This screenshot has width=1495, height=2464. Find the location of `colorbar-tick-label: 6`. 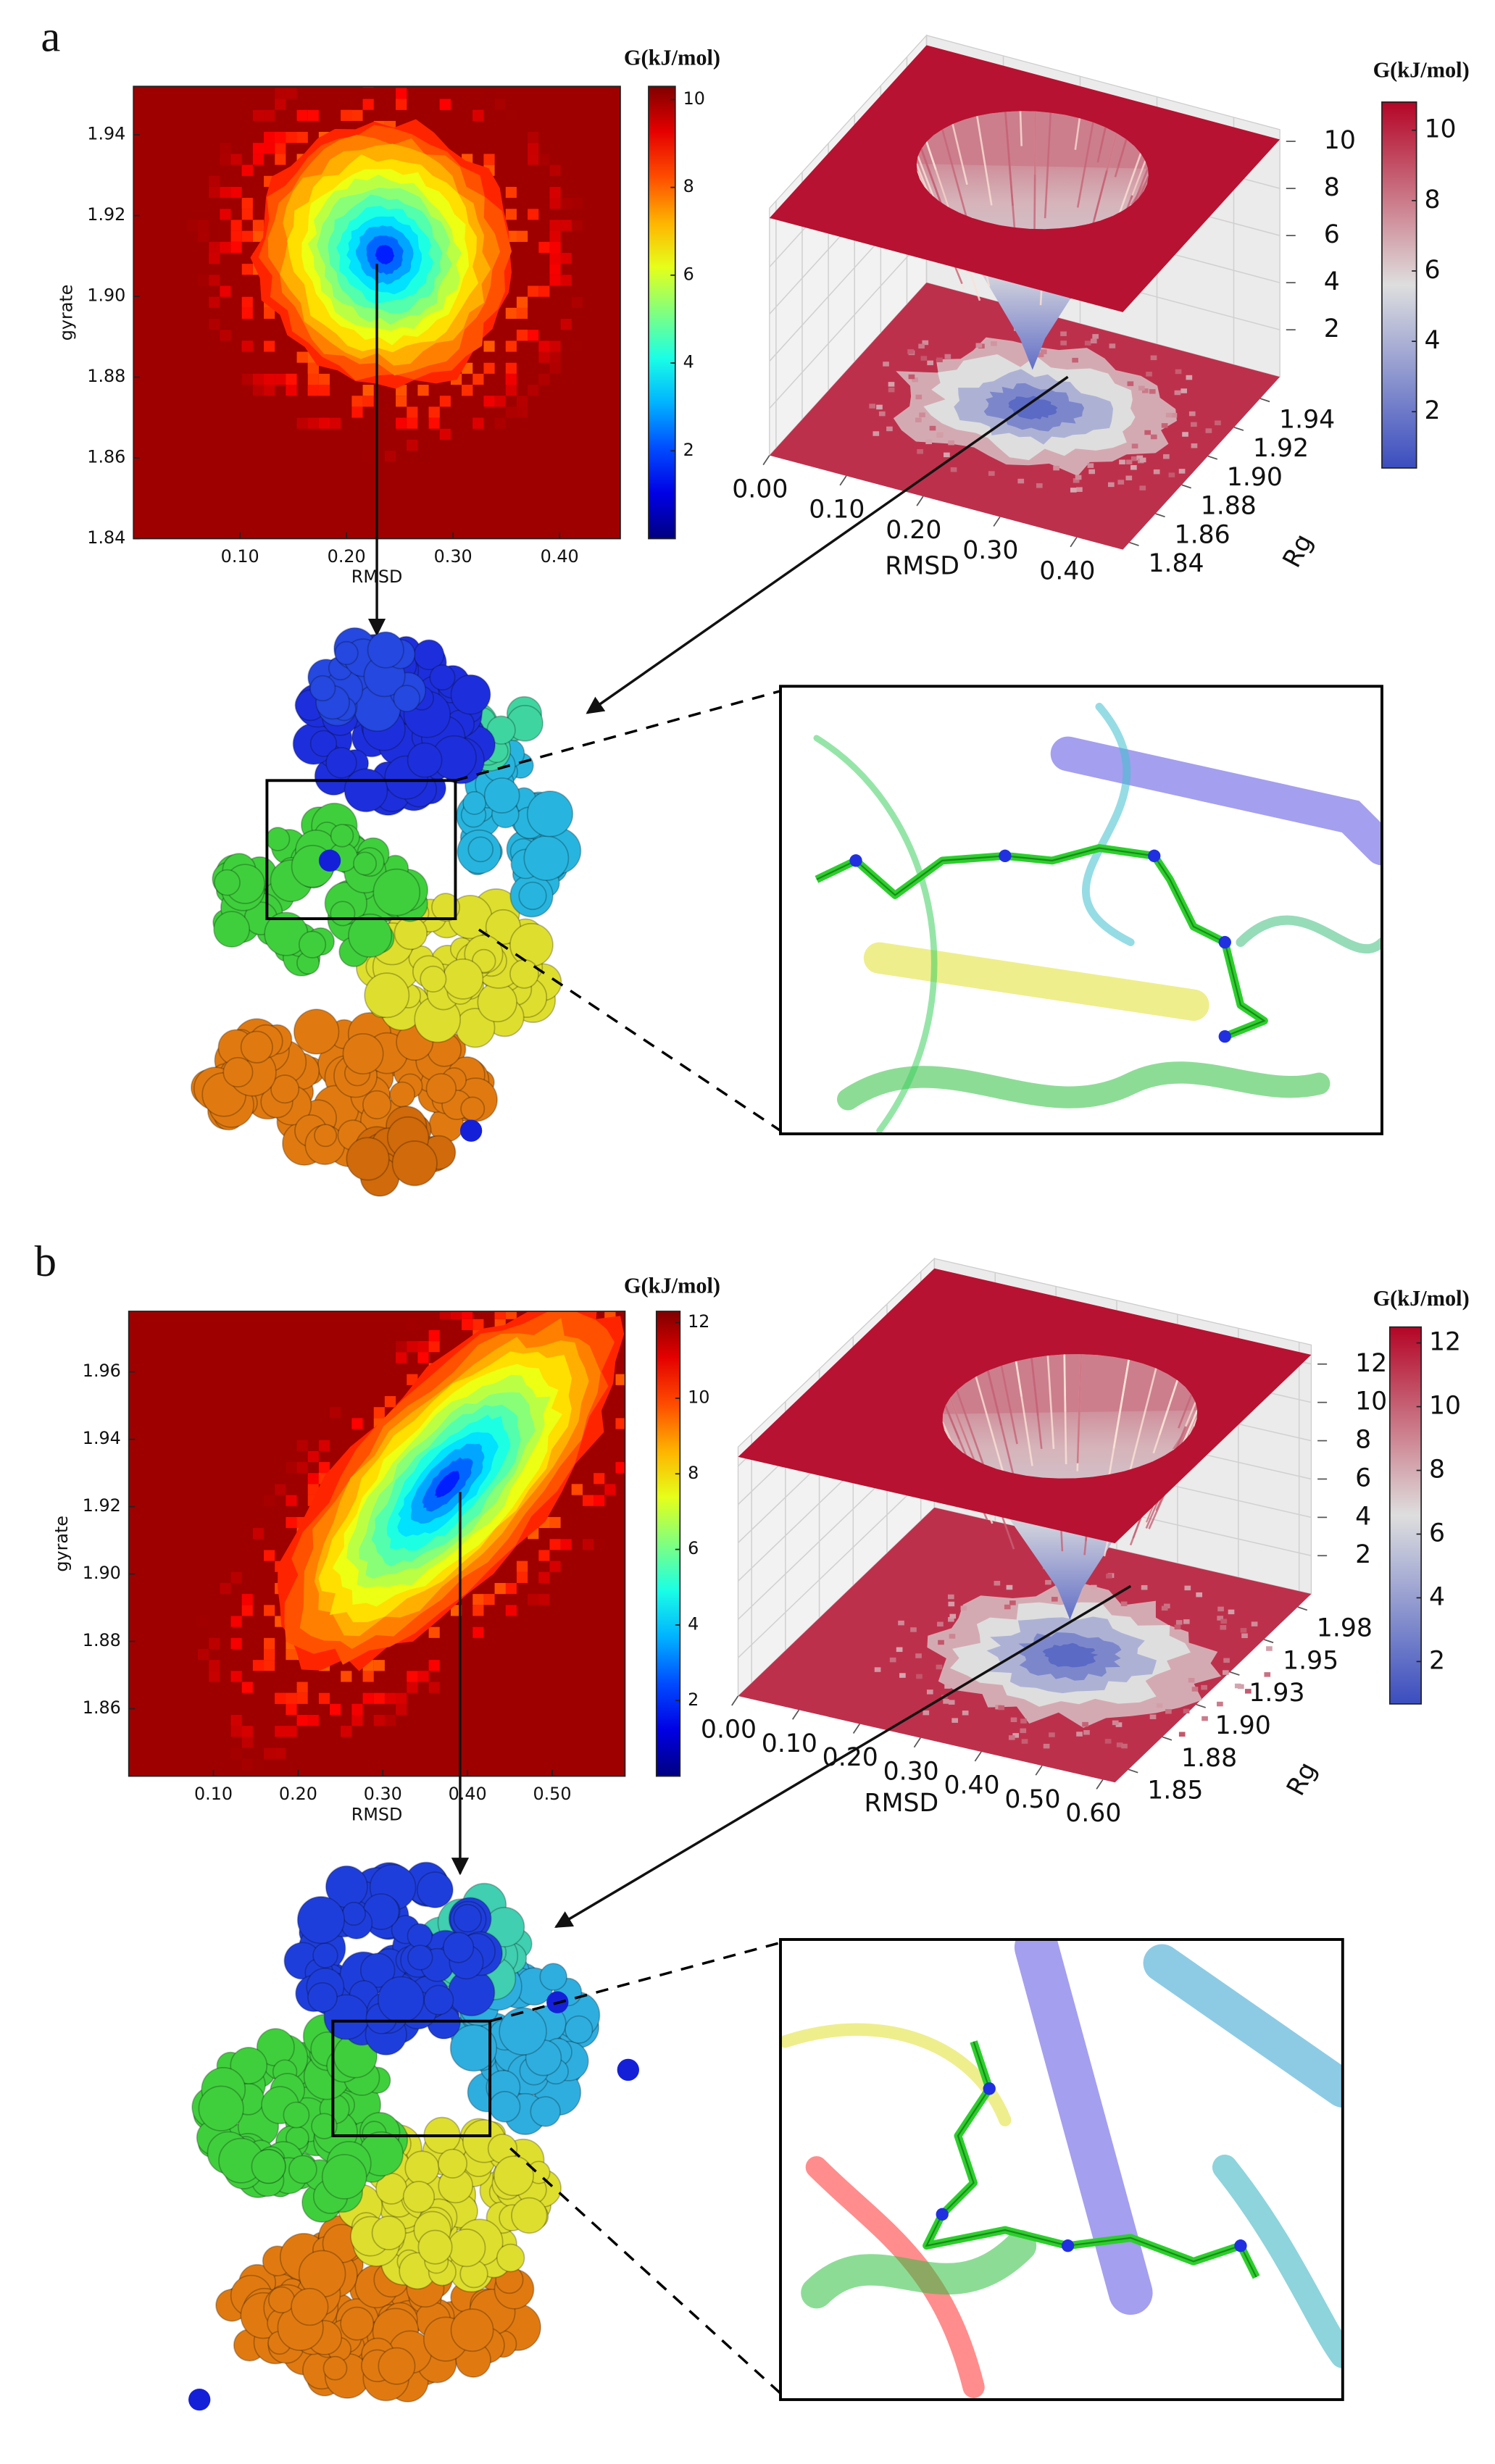

colorbar-tick-label: 6 is located at coordinates (1437, 1533).